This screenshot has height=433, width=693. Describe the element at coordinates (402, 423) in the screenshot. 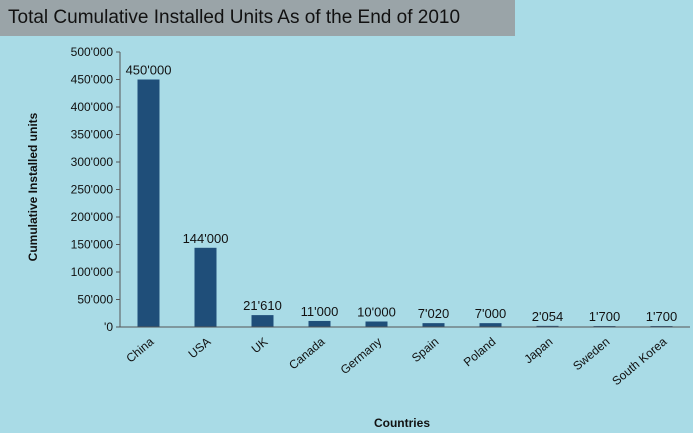

I see `x-axis-title: Countries` at that location.